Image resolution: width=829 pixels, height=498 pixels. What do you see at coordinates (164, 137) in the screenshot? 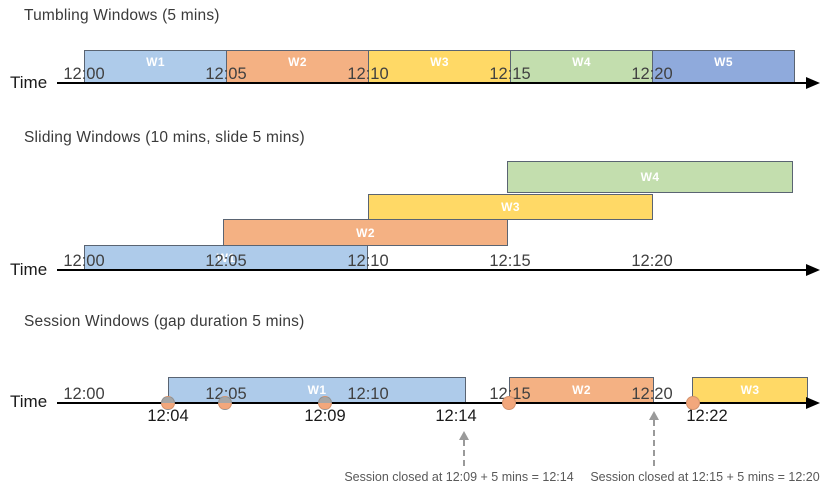
I see `section-title-sliding: Sliding Windows (10 mins, slide 5 mins)` at bounding box center [164, 137].